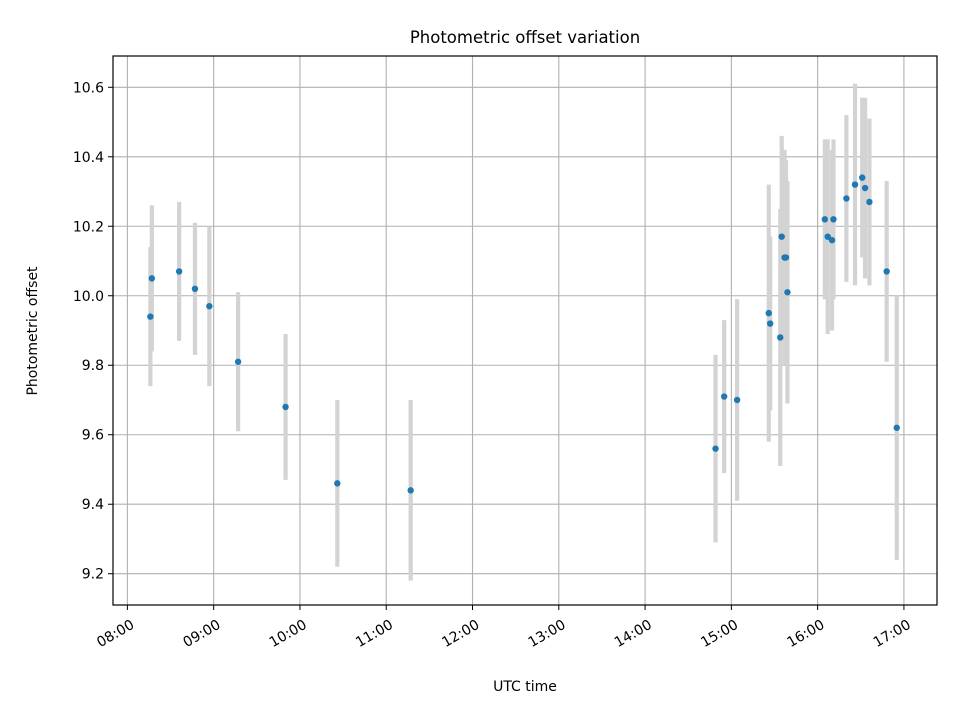  What do you see at coordinates (93, 436) in the screenshot?
I see `y-tick-label: 9.6` at bounding box center [93, 436].